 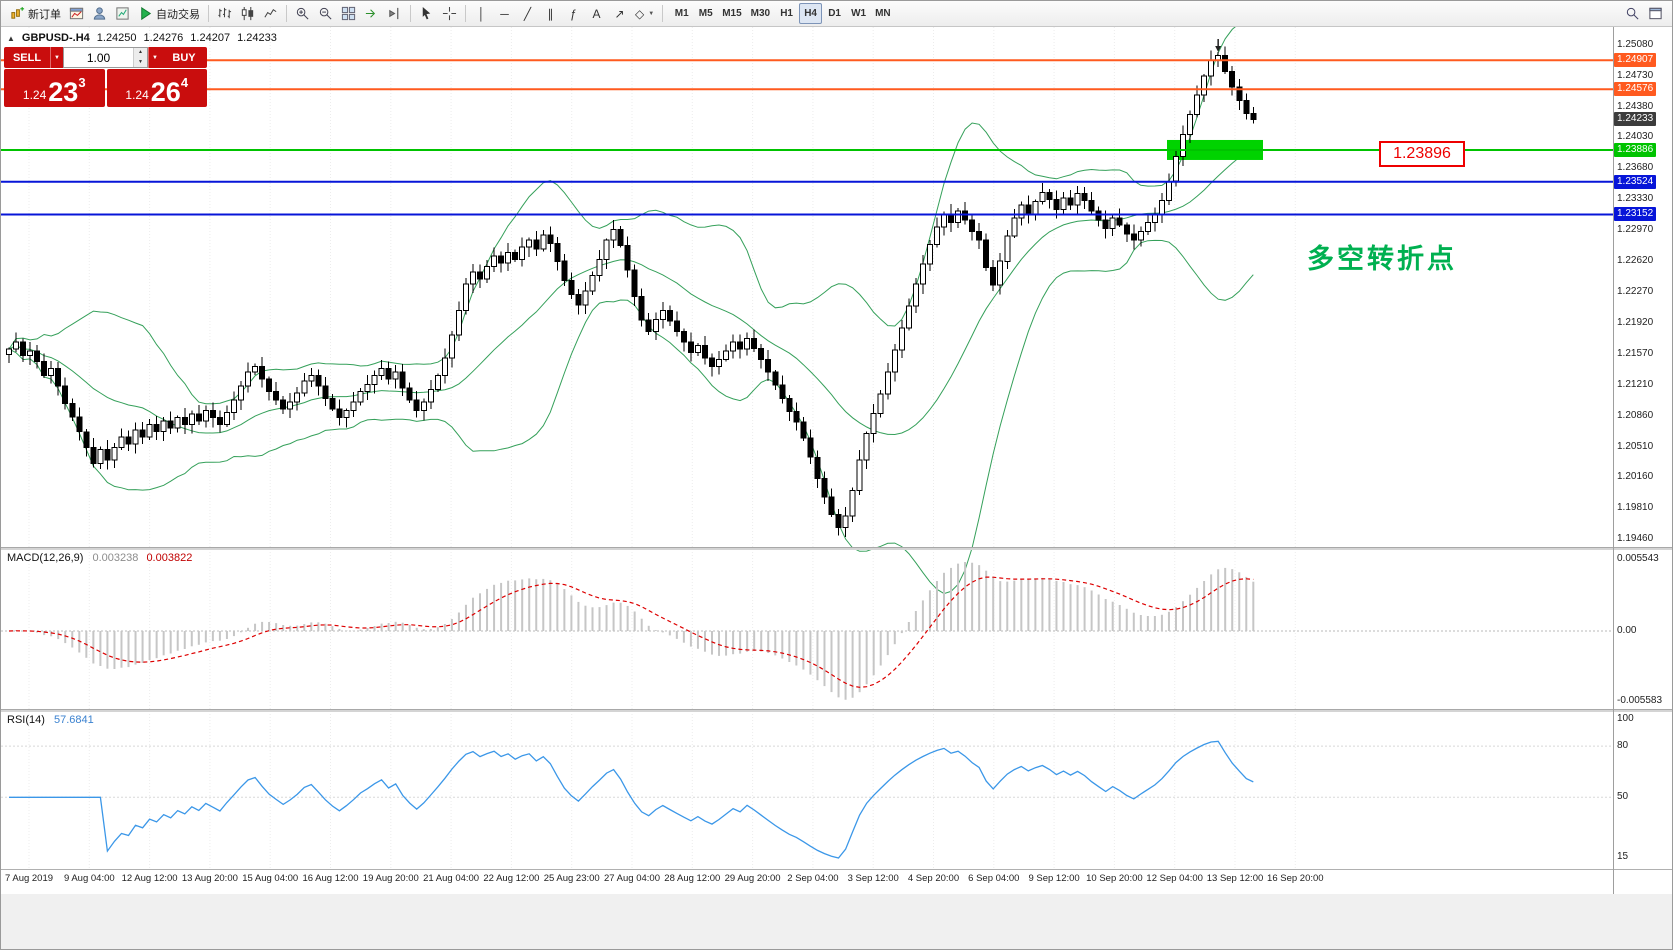 What do you see at coordinates (731, 13) in the screenshot?
I see `timeframe-m15-button: M15` at bounding box center [731, 13].